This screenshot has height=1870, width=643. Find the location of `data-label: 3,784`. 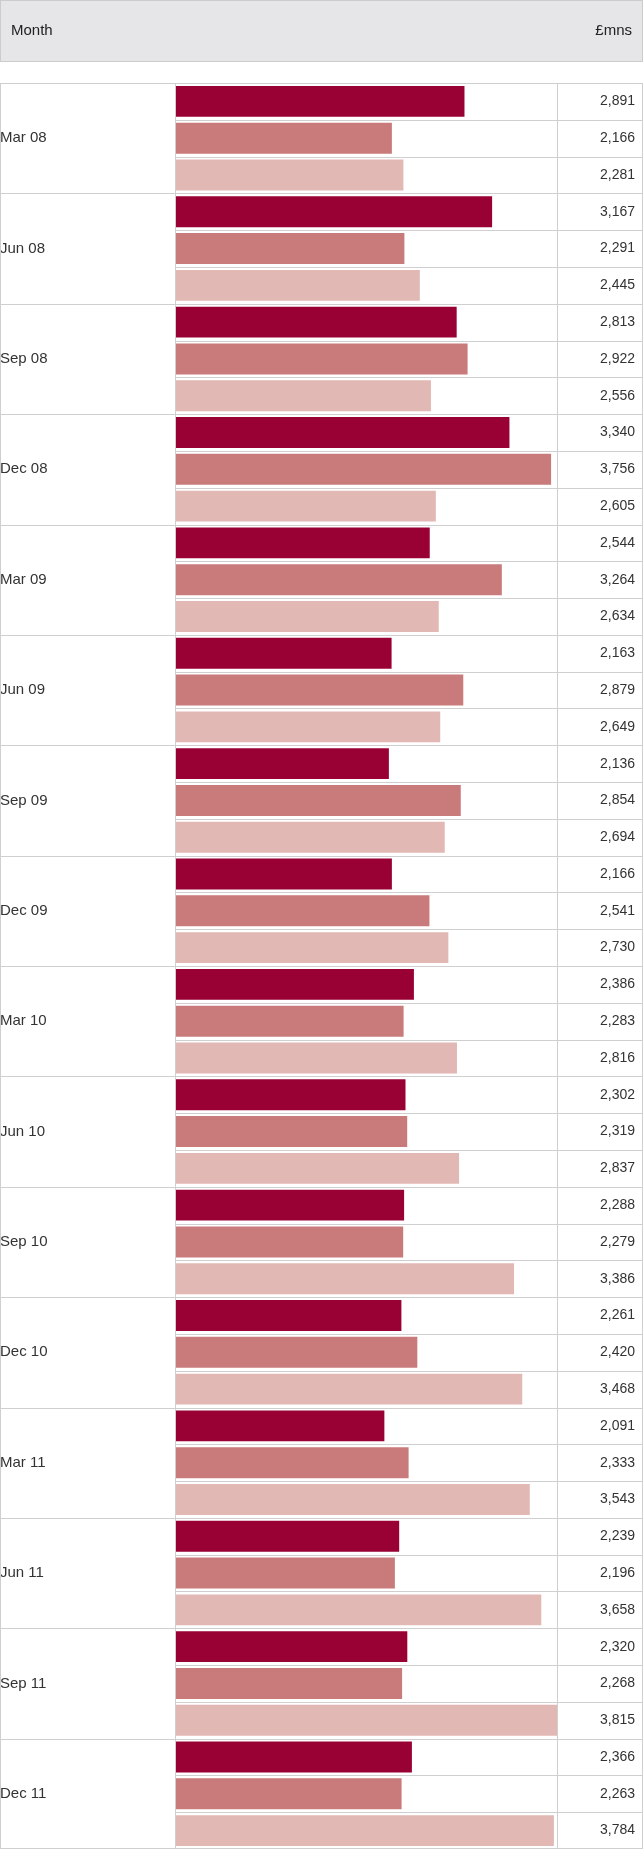

data-label: 3,784 is located at coordinates (617, 1829).